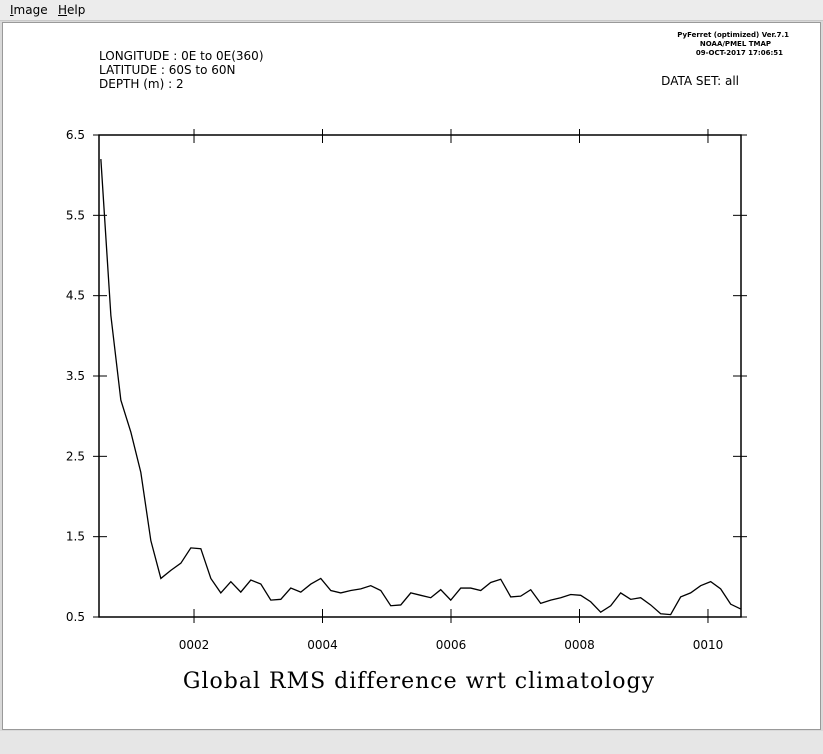 The image size is (823, 754). Describe the element at coordinates (411, 742) in the screenshot. I see `status-bar` at that location.